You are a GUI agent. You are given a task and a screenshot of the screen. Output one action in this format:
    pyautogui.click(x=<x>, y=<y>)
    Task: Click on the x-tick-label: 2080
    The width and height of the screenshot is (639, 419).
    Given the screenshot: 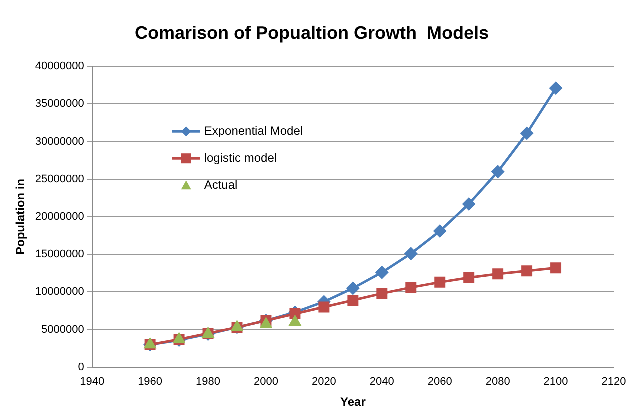 What is the action you would take?
    pyautogui.click(x=498, y=382)
    